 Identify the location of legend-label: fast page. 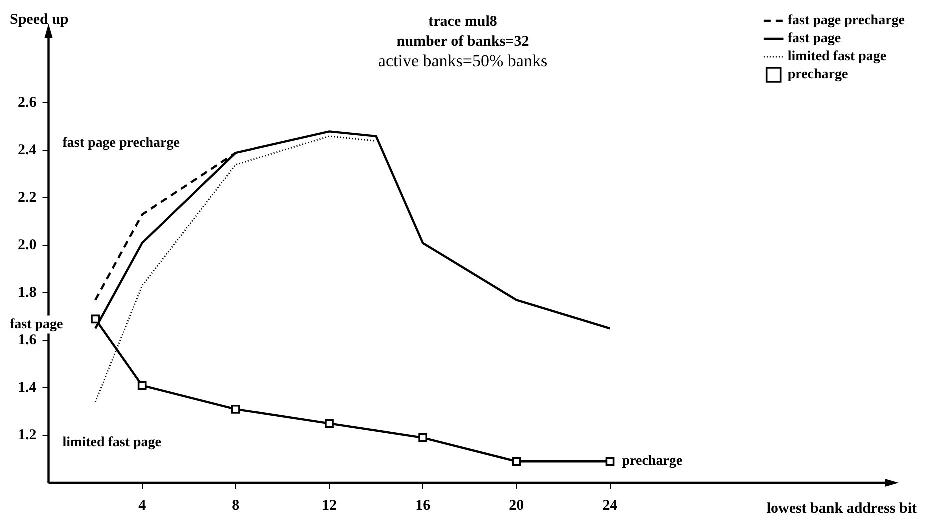
(815, 39).